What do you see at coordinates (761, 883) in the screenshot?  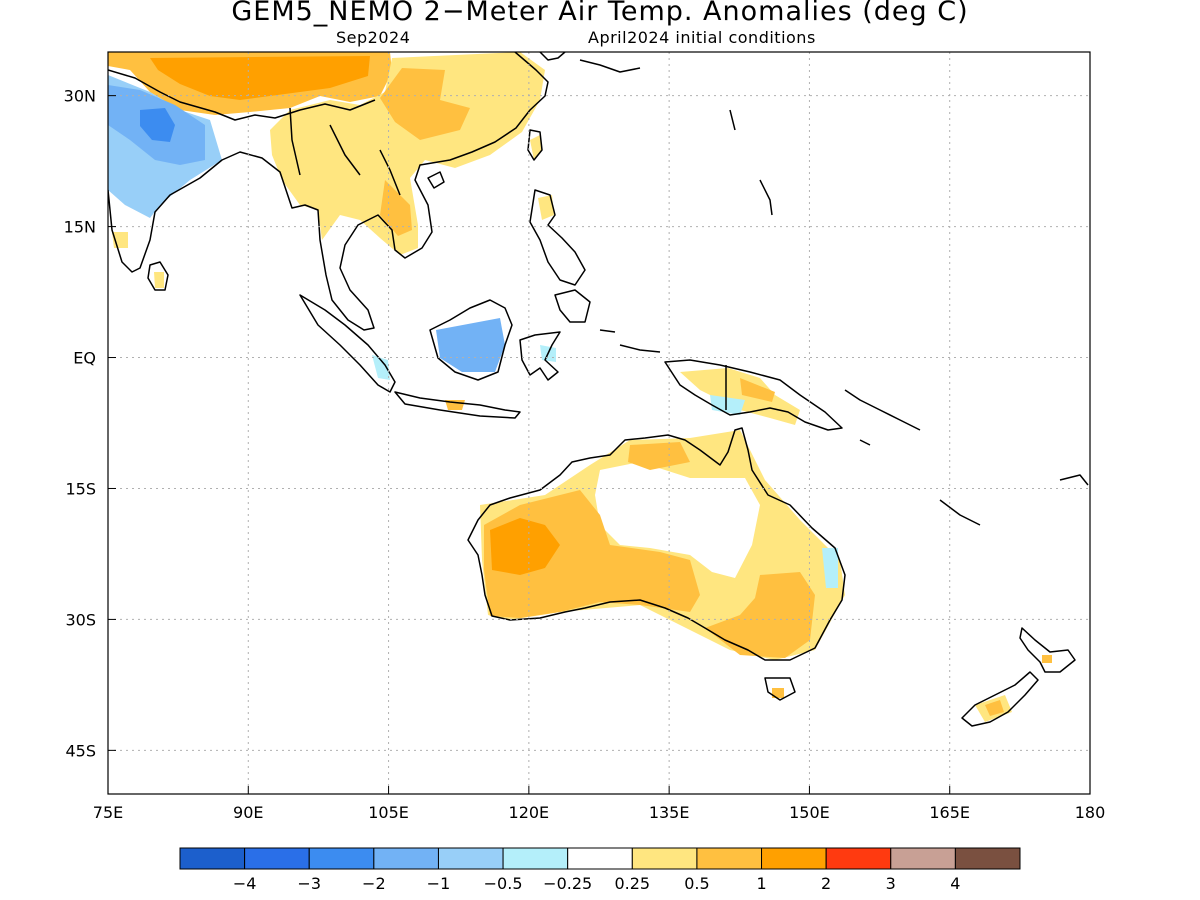 I see `colorbar-label: 1` at bounding box center [761, 883].